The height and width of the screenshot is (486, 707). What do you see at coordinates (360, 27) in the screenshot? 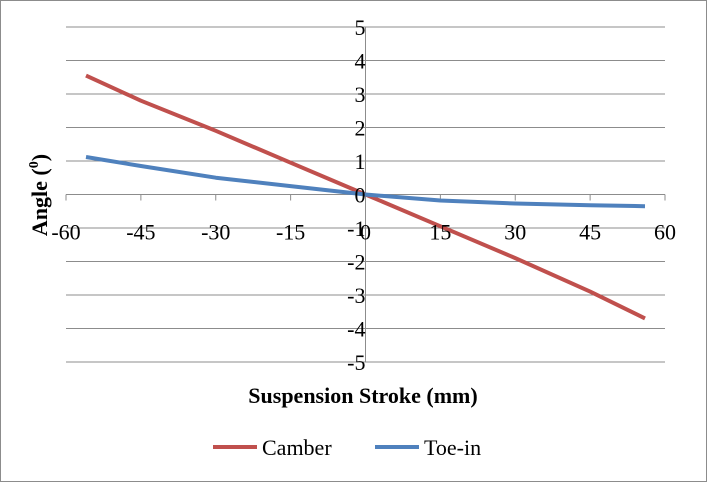
I see `y-tick-label-0: 5` at bounding box center [360, 27].